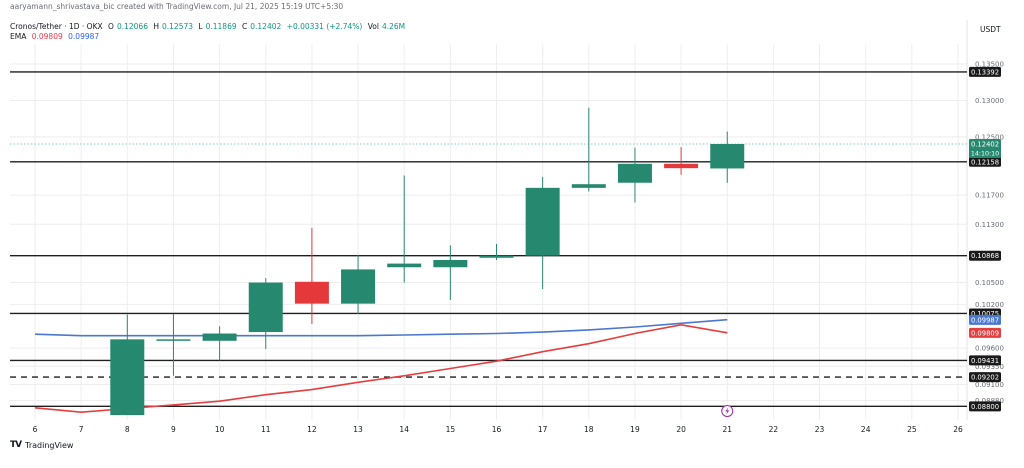  Describe the element at coordinates (312, 429) in the screenshot. I see `x-tick-label: 12` at that location.